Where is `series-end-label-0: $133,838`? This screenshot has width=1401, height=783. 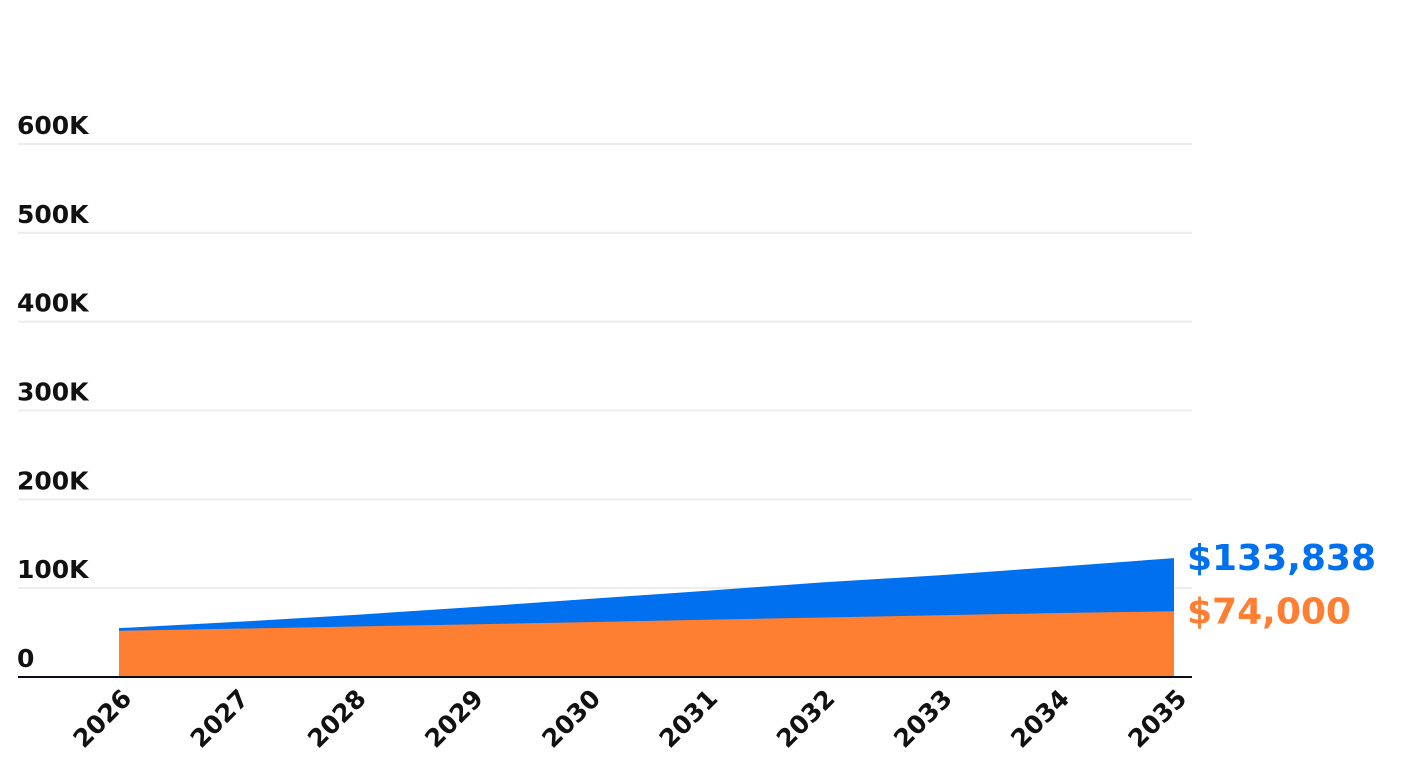 series-end-label-0: $133,838 is located at coordinates (1281, 558).